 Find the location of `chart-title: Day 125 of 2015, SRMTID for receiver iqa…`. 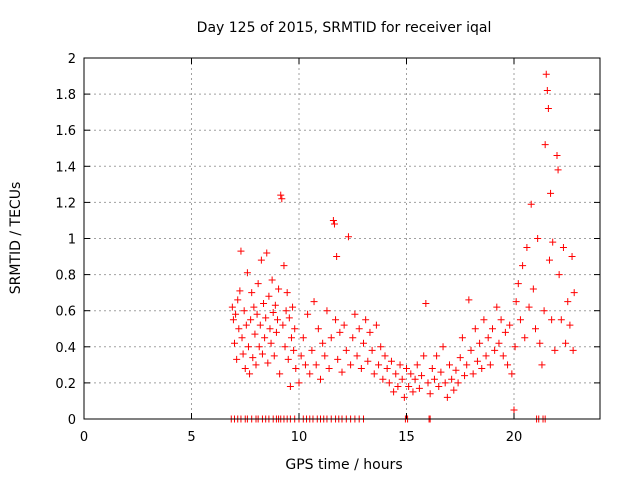

chart-title: Day 125 of 2015, SRMTID for receiver iqa… is located at coordinates (344, 28).